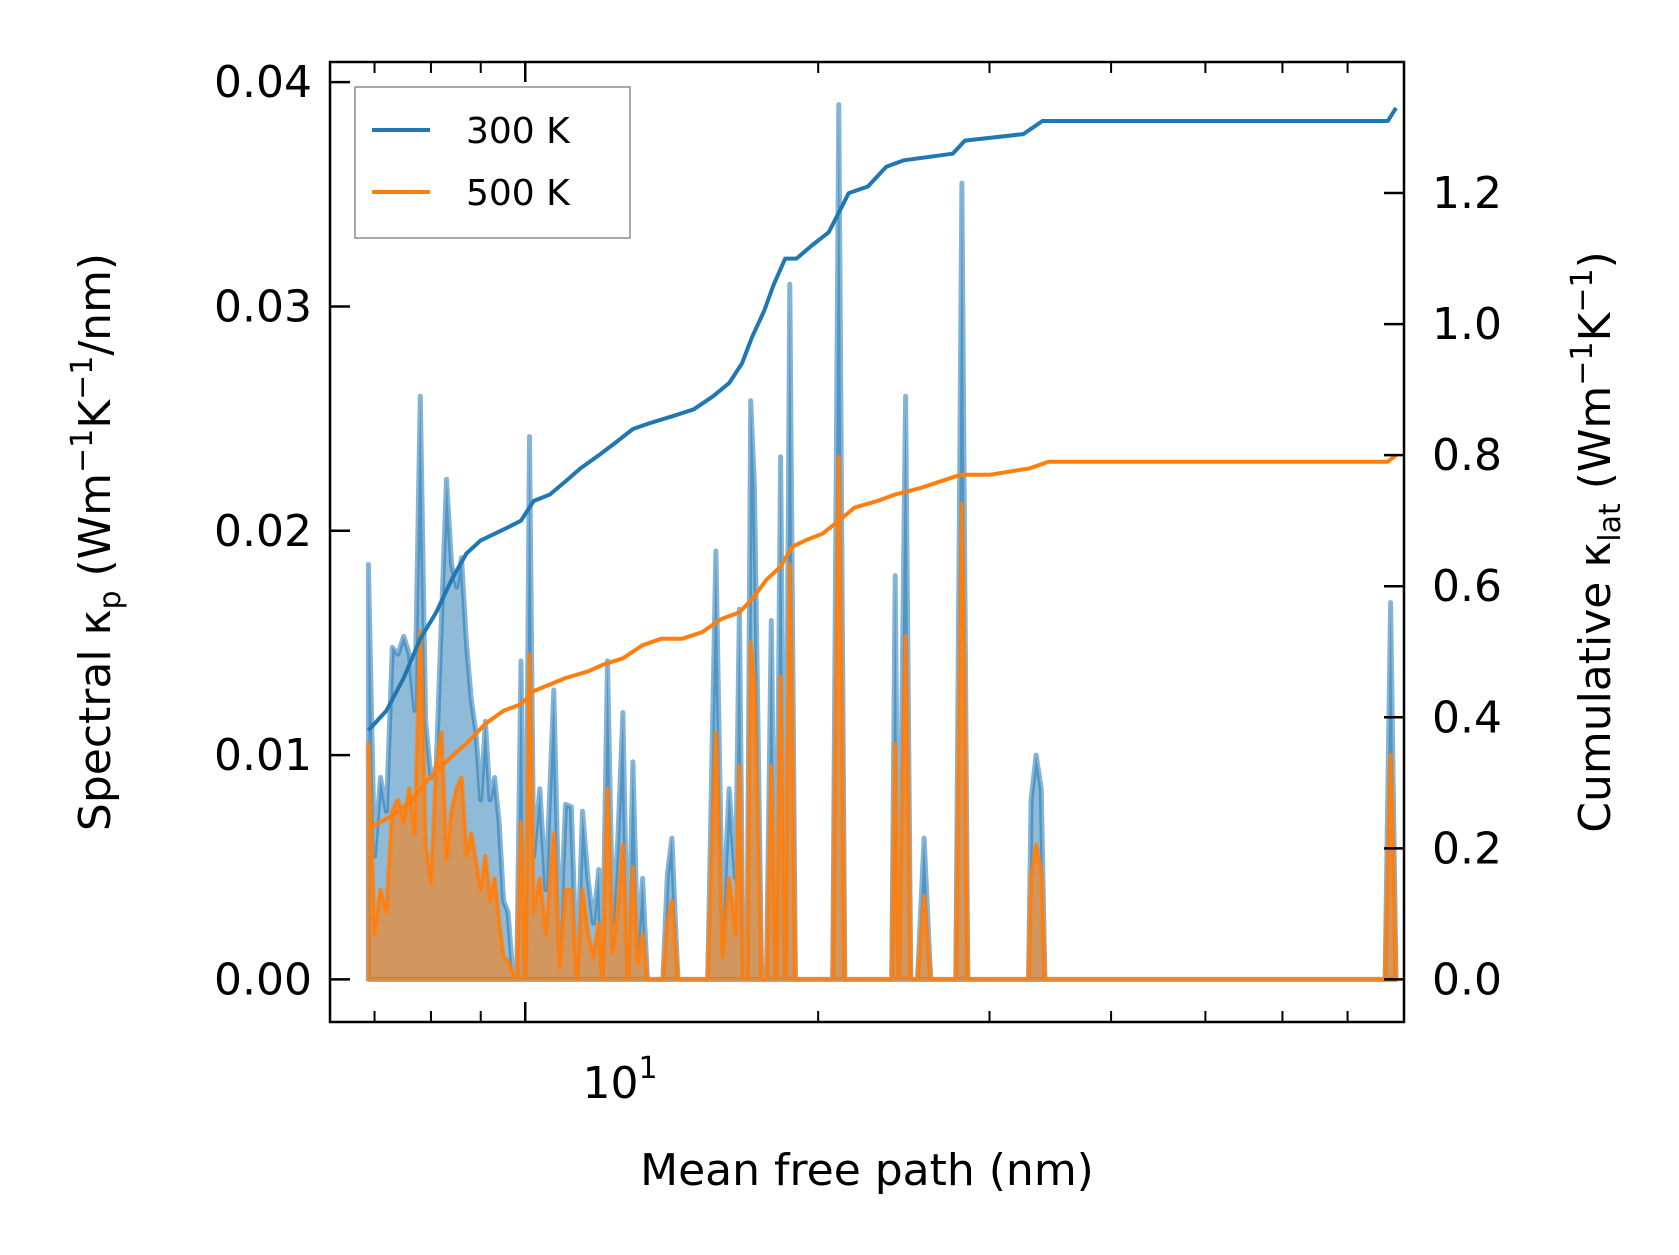 This screenshot has width=1679, height=1255. Describe the element at coordinates (619, 1080) in the screenshot. I see `x-major-tick-label: 101` at that location.